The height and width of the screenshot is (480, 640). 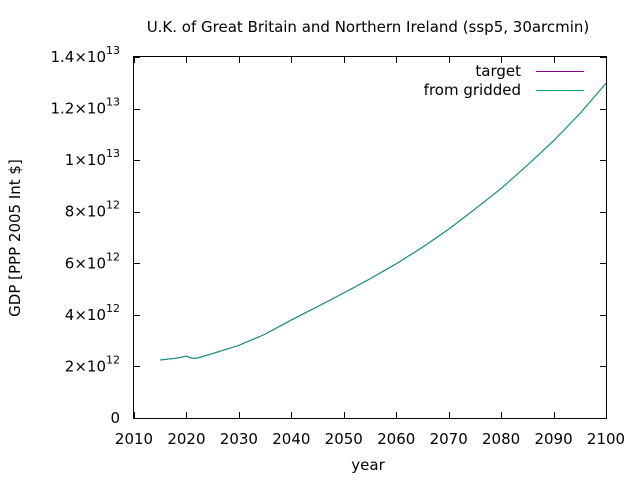 I want to click on x-axis-label: year, so click(x=368, y=465).